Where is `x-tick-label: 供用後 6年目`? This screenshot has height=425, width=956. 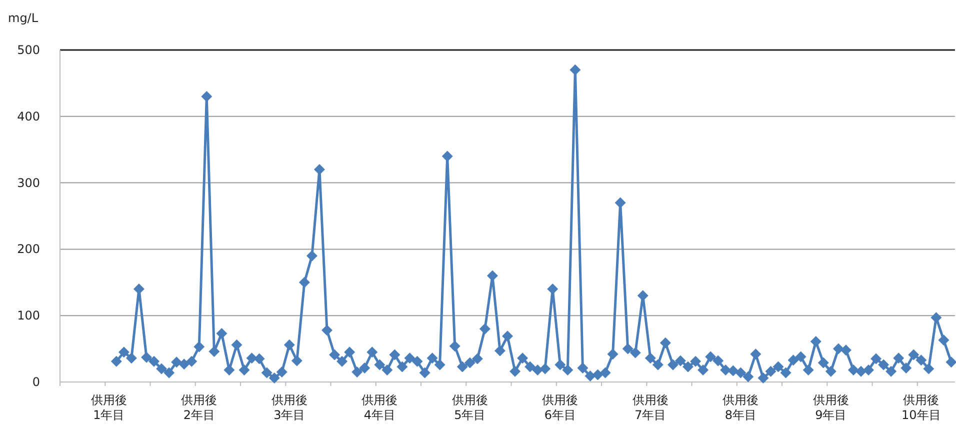
x-tick-label: 供用後 6年目 is located at coordinates (560, 407).